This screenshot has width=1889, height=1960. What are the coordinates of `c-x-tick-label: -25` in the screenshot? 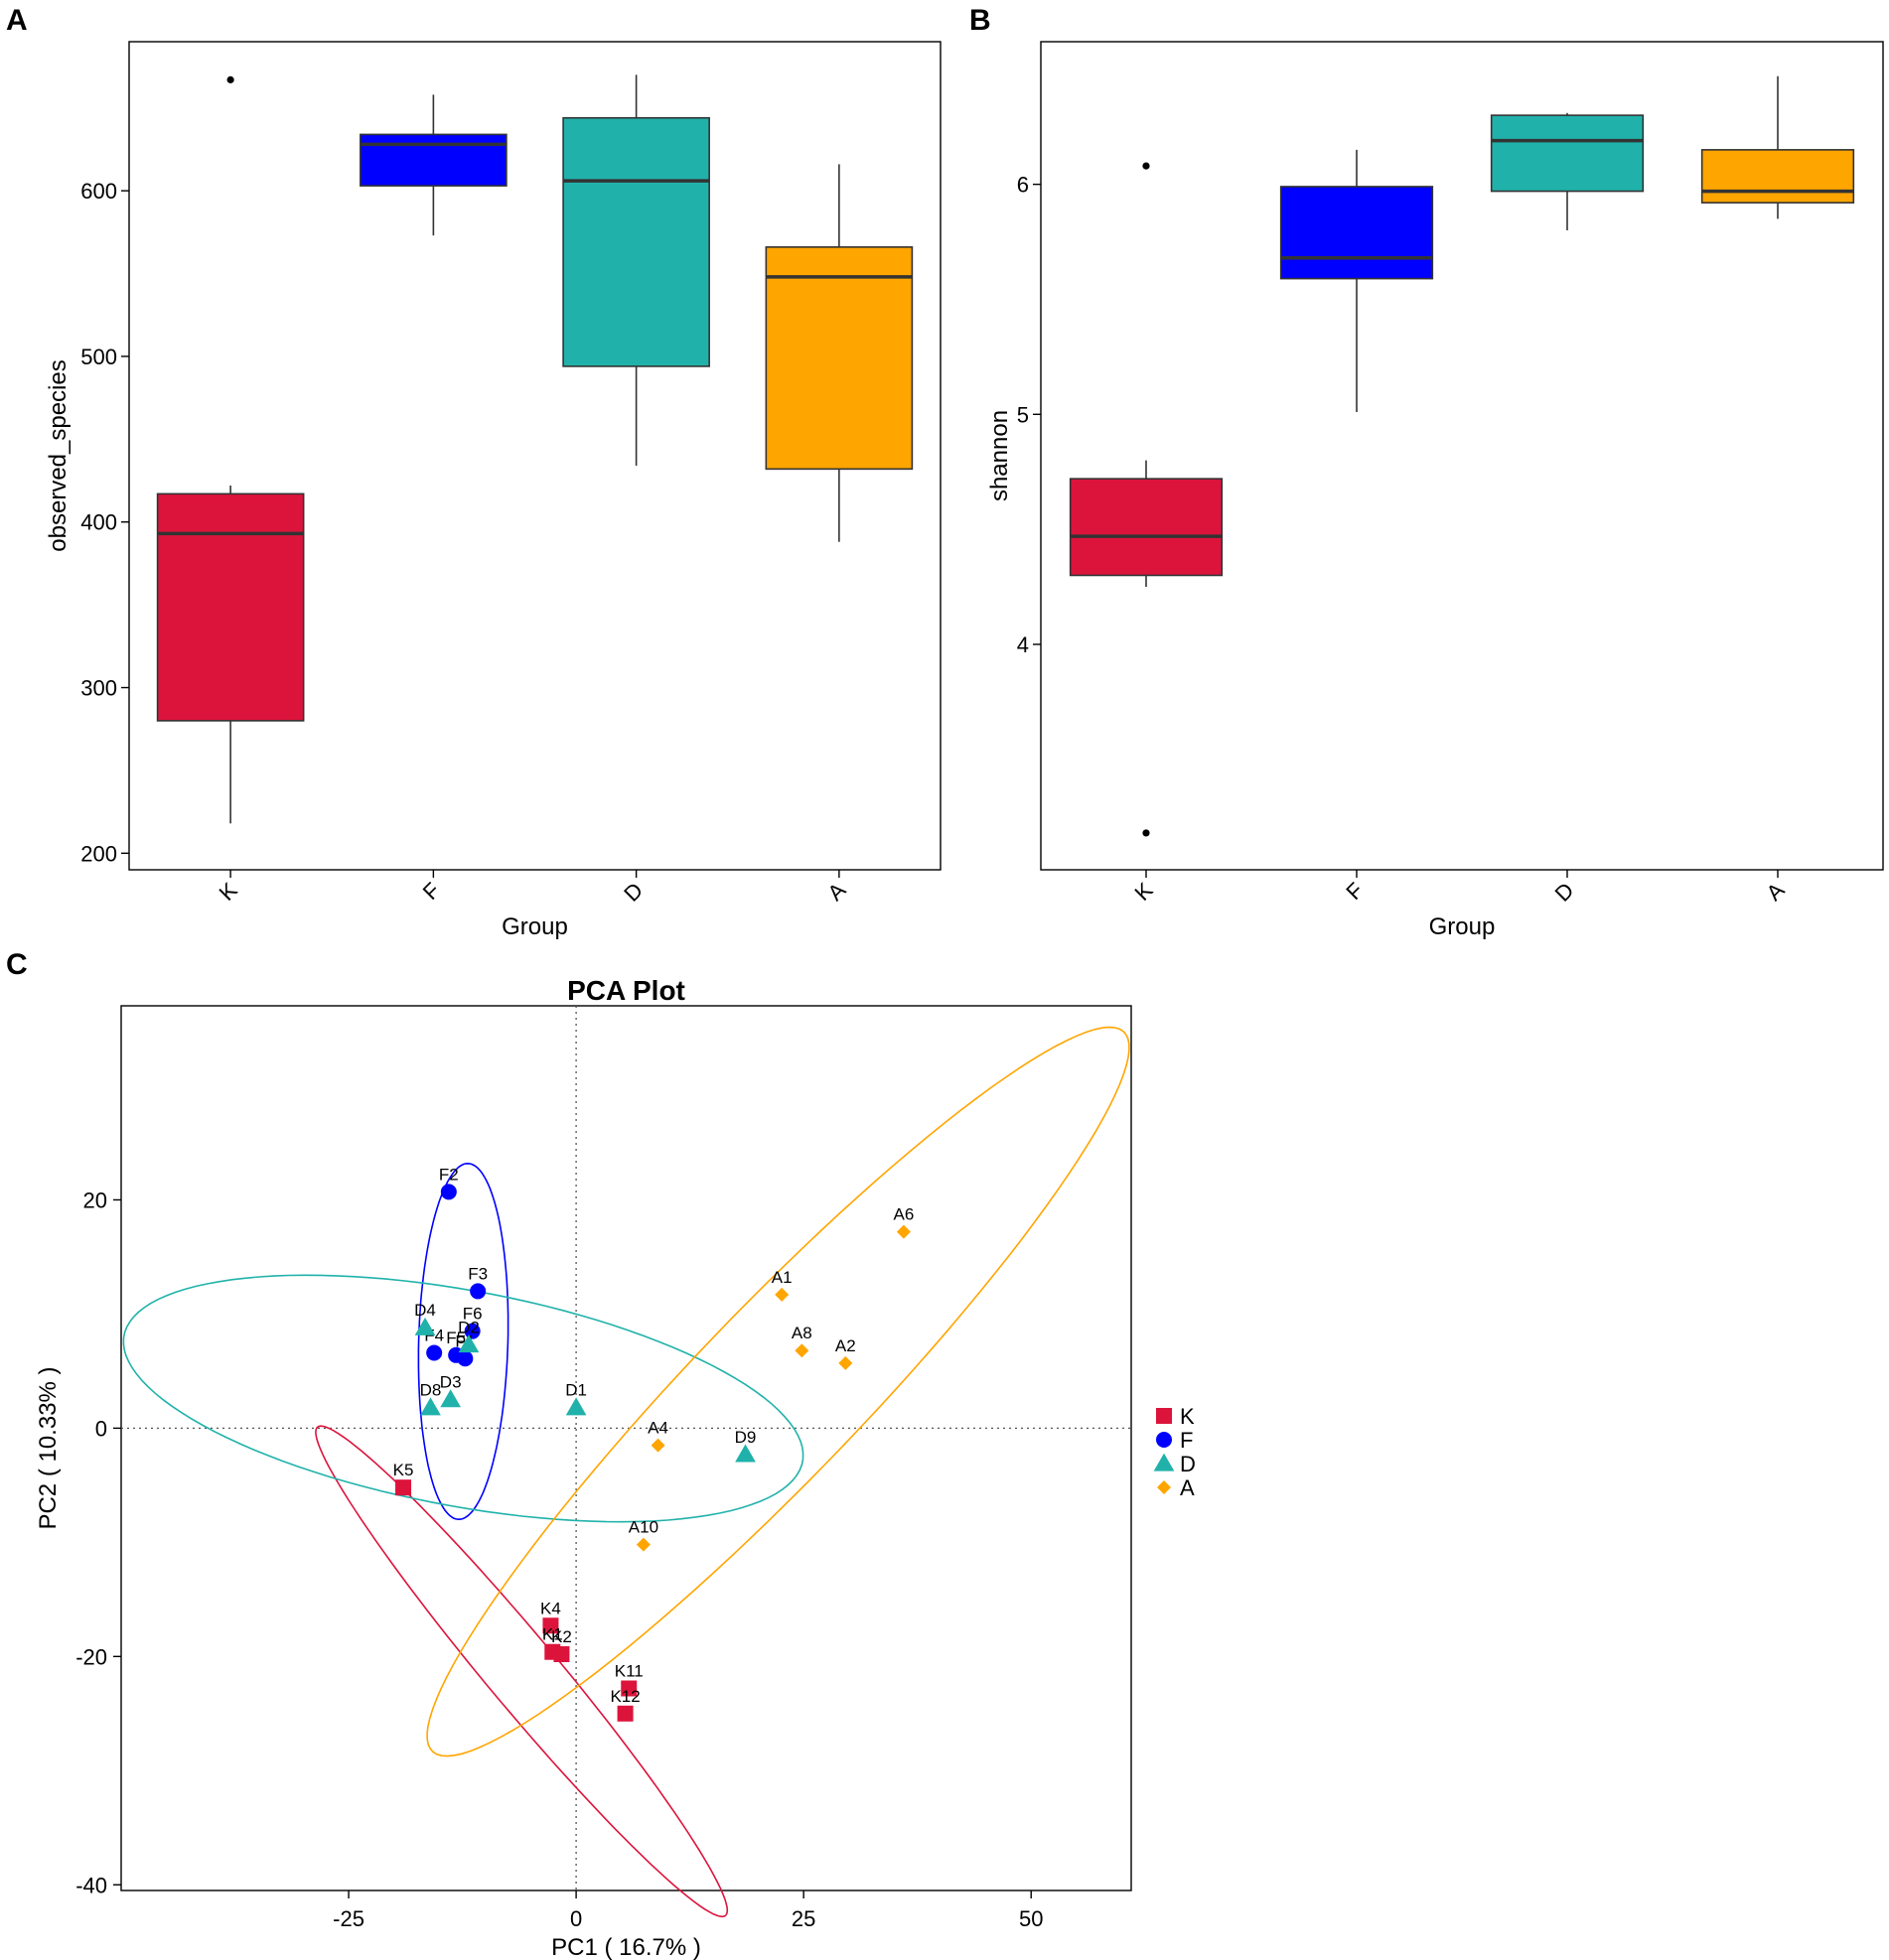 It's located at (348, 1918).